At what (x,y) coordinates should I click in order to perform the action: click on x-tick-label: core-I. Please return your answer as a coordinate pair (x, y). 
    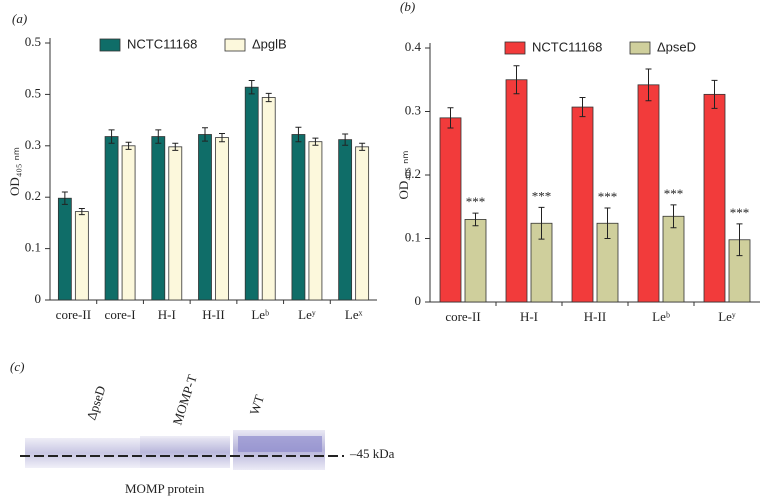
    Looking at the image, I should click on (120, 314).